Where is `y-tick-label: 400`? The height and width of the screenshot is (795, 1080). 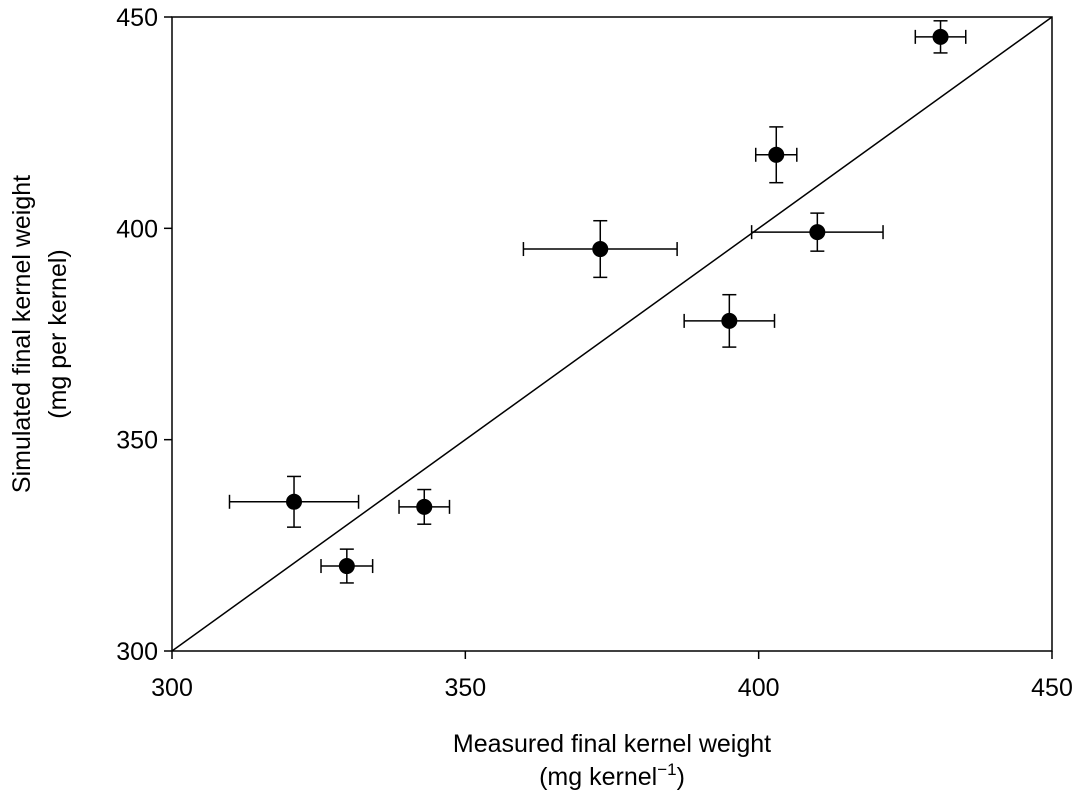
y-tick-label: 400 is located at coordinates (137, 229).